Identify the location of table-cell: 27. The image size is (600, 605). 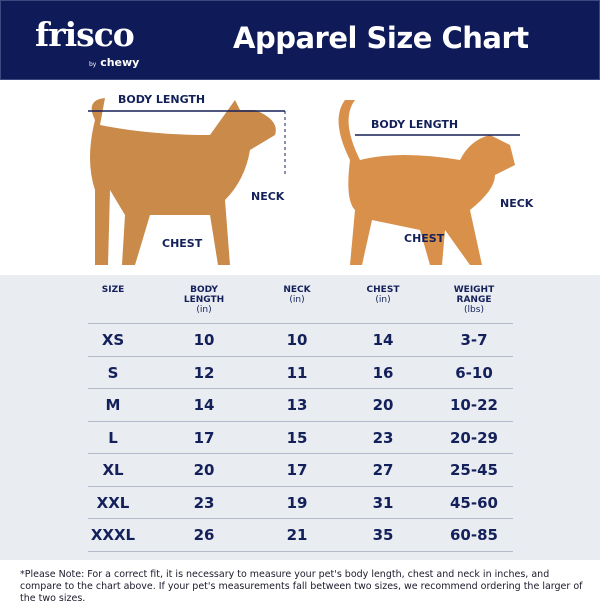
(383, 470).